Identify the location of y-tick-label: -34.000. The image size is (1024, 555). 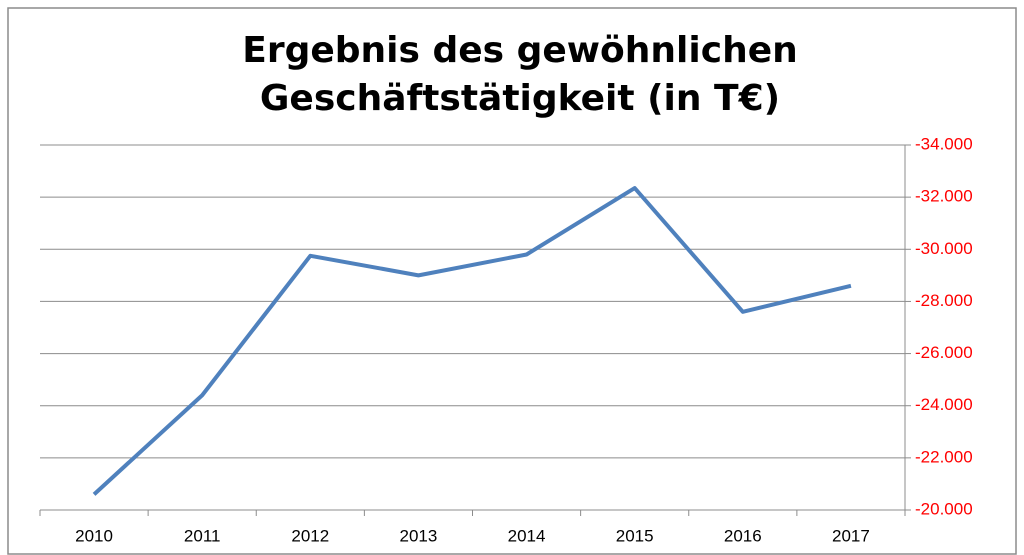
(944, 143).